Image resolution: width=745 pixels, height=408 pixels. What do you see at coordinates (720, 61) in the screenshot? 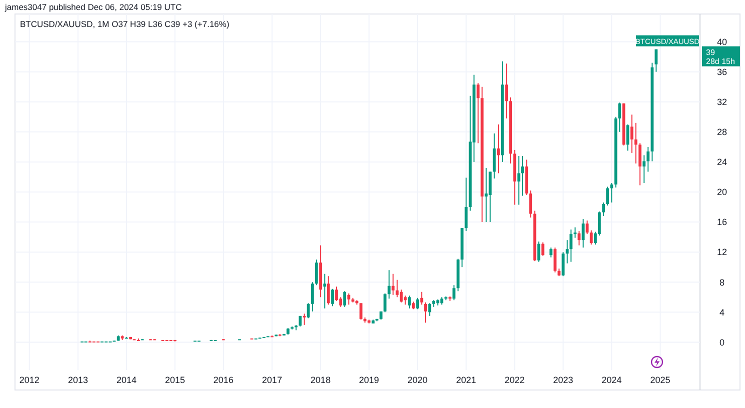
I see `text: 28d 15h` at bounding box center [720, 61].